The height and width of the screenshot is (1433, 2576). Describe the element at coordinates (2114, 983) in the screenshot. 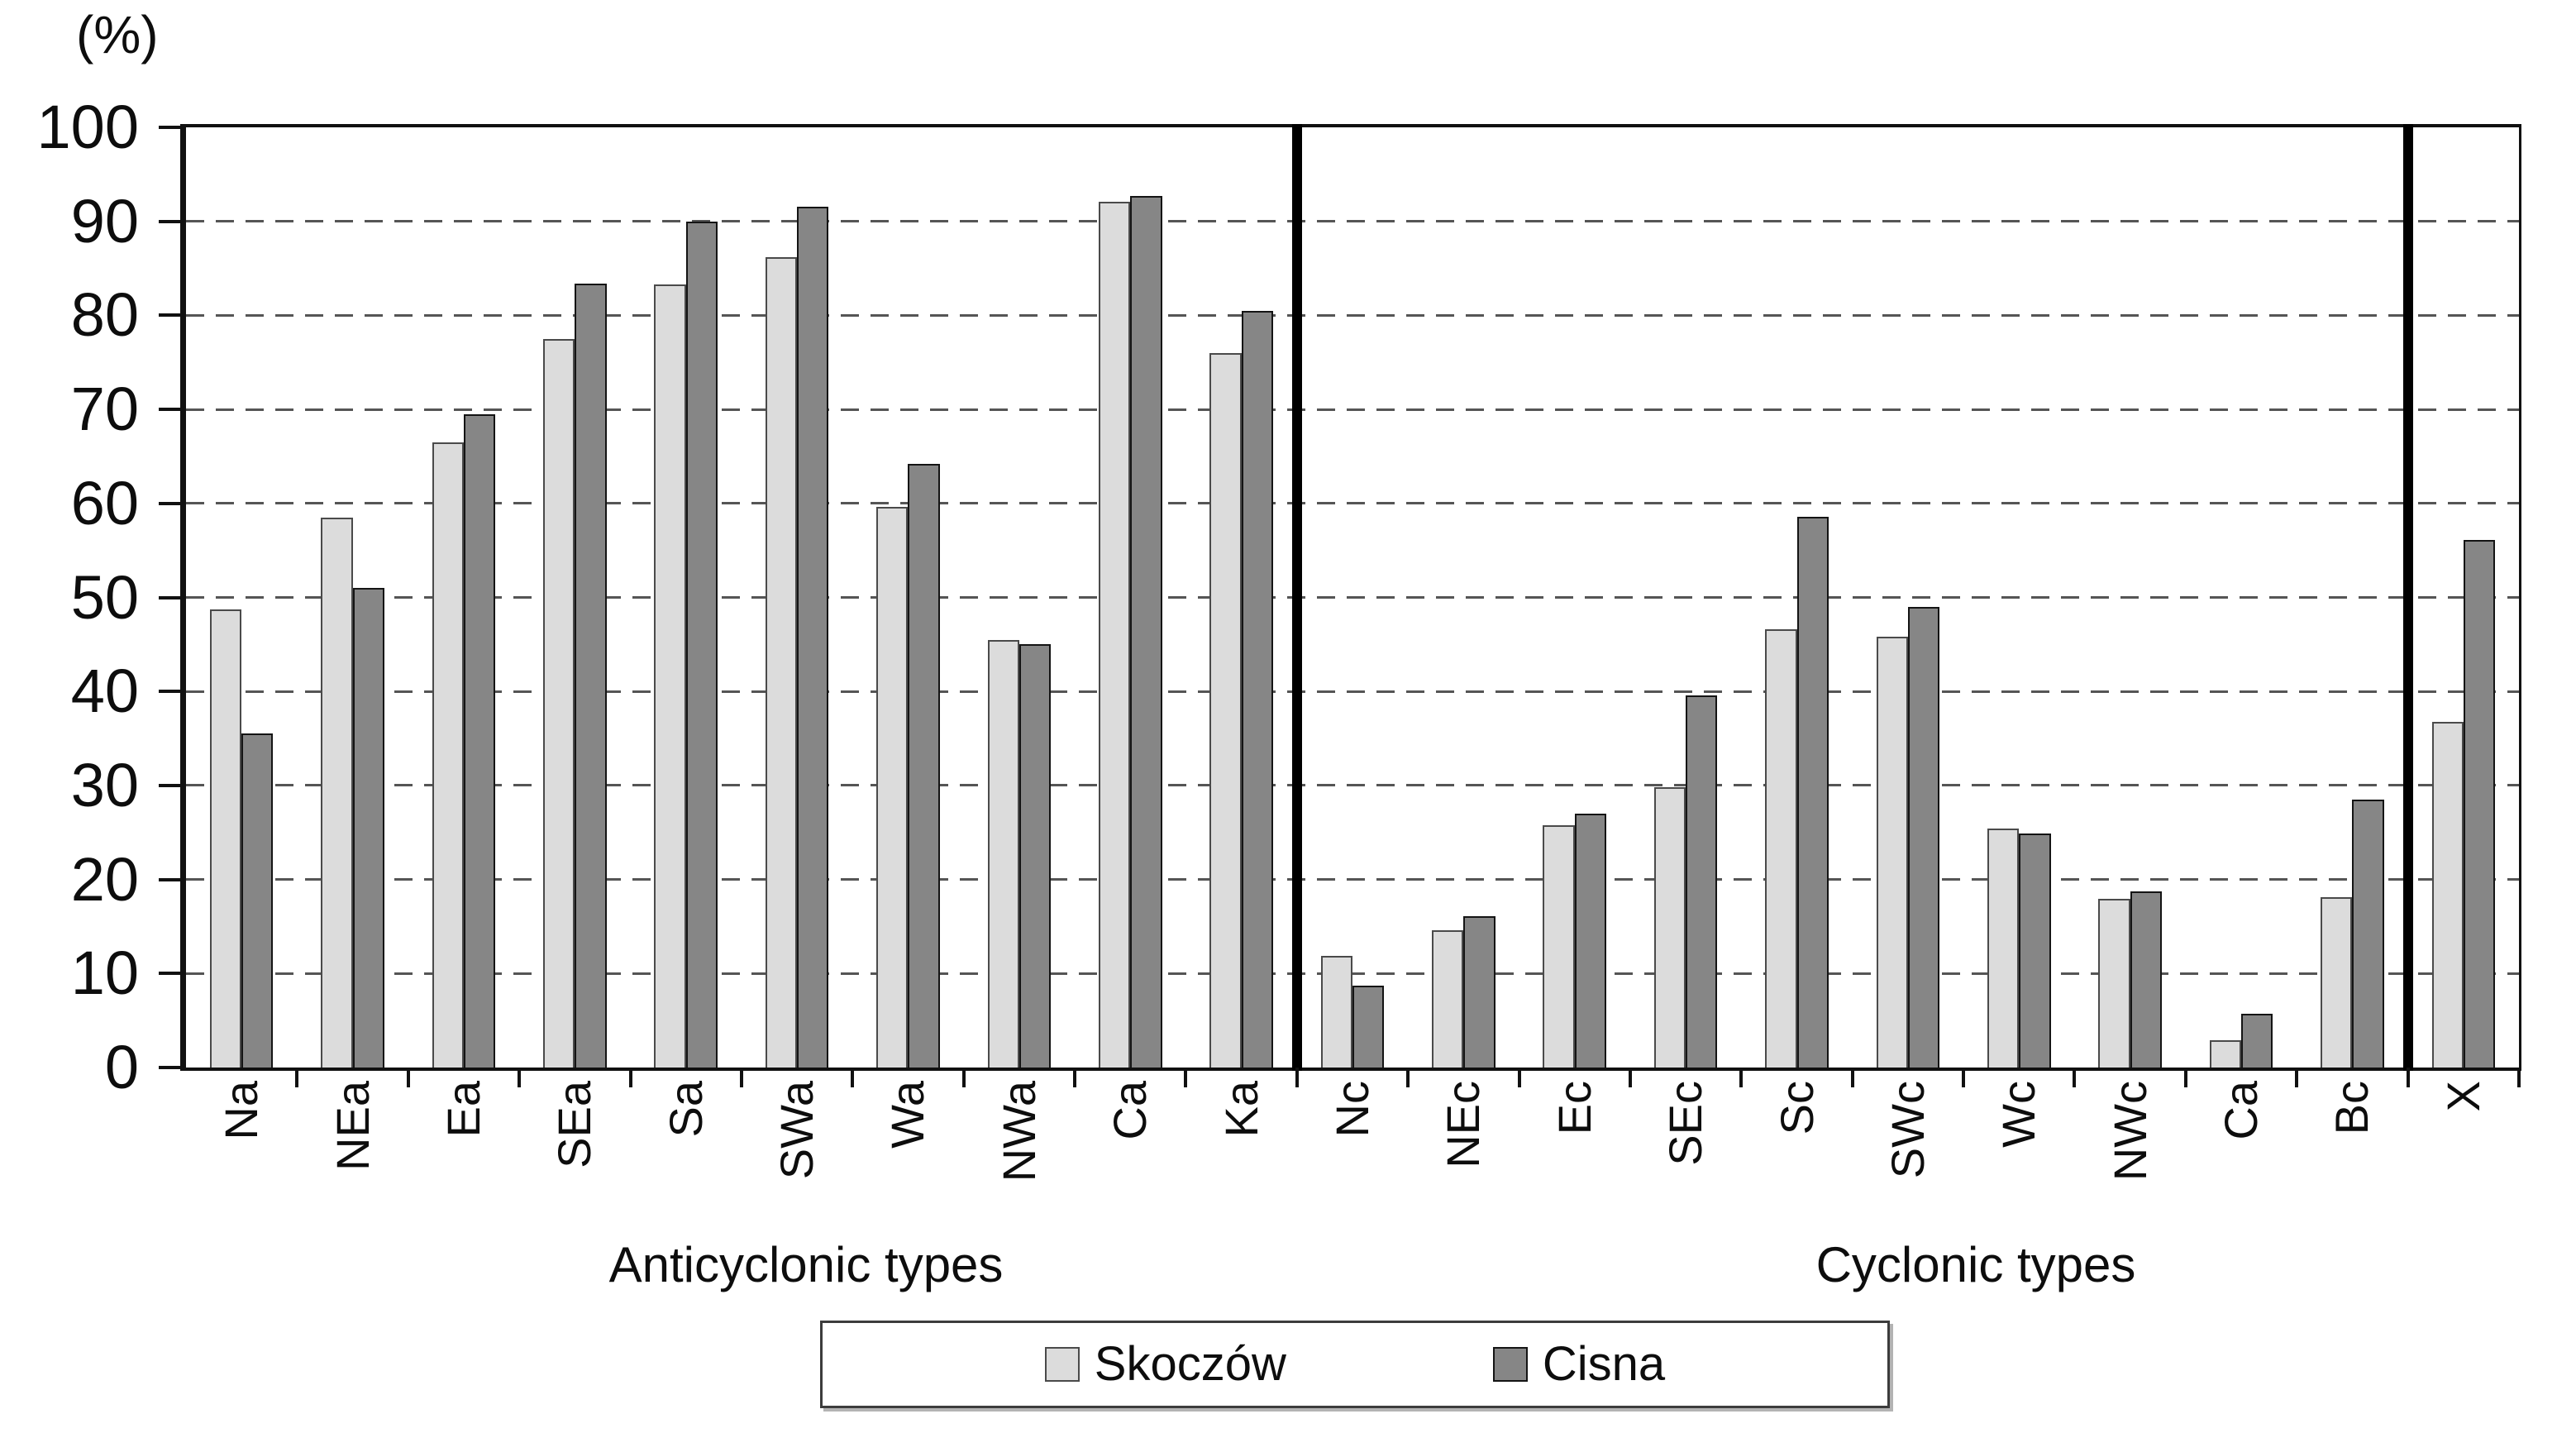

I see `bar-skoczów-NWc` at that location.